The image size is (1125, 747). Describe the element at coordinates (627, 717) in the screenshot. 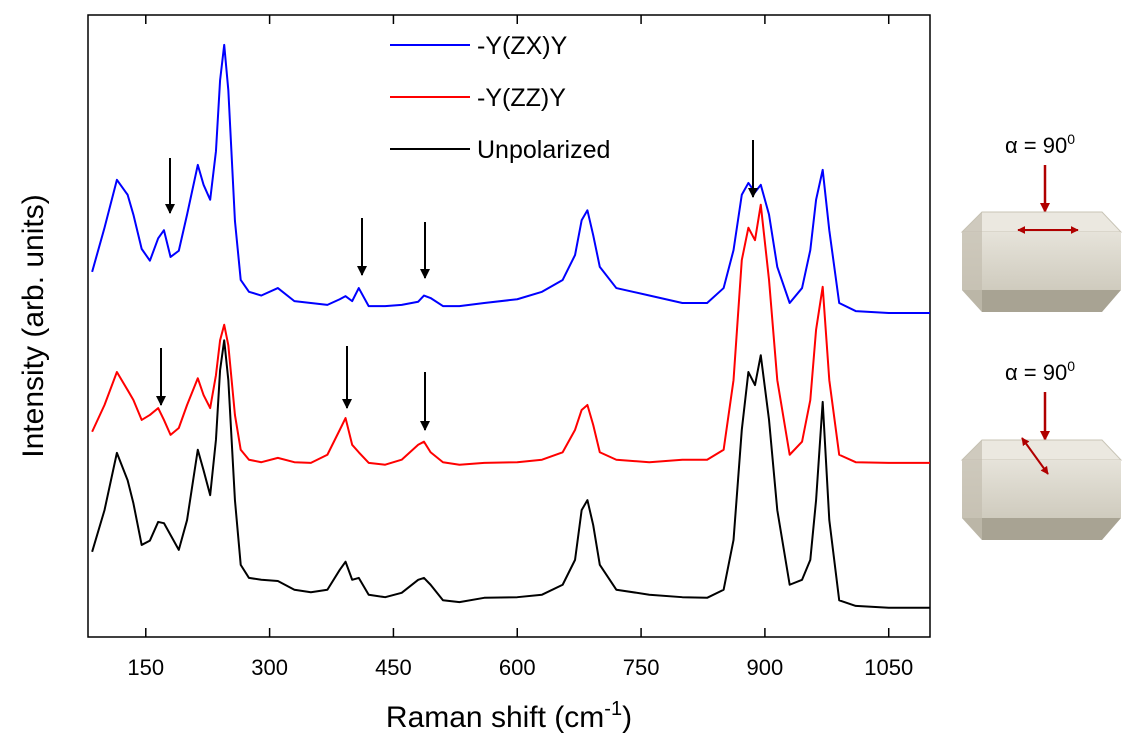

I see `x-axis-label-close: )` at that location.